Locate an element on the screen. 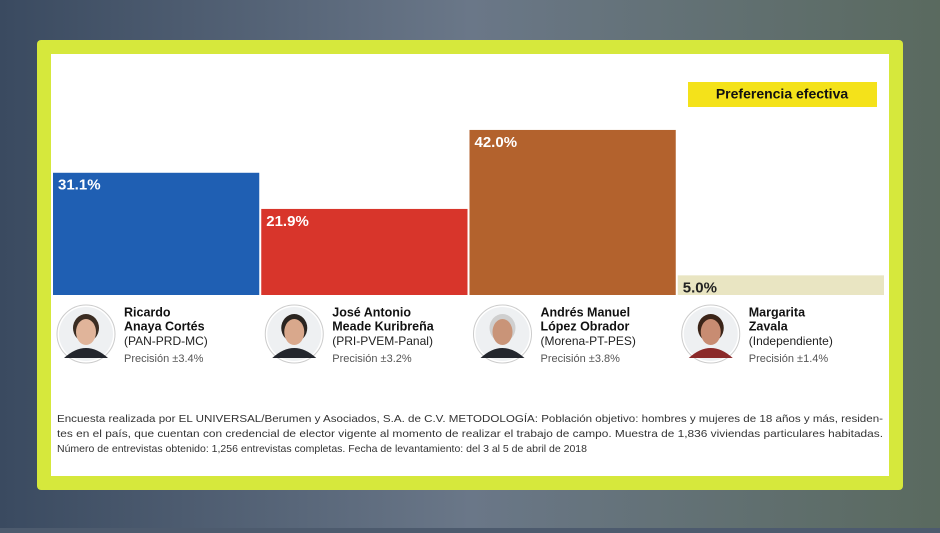 This screenshot has width=940, height=533. party: (Independiente) is located at coordinates (791, 341).